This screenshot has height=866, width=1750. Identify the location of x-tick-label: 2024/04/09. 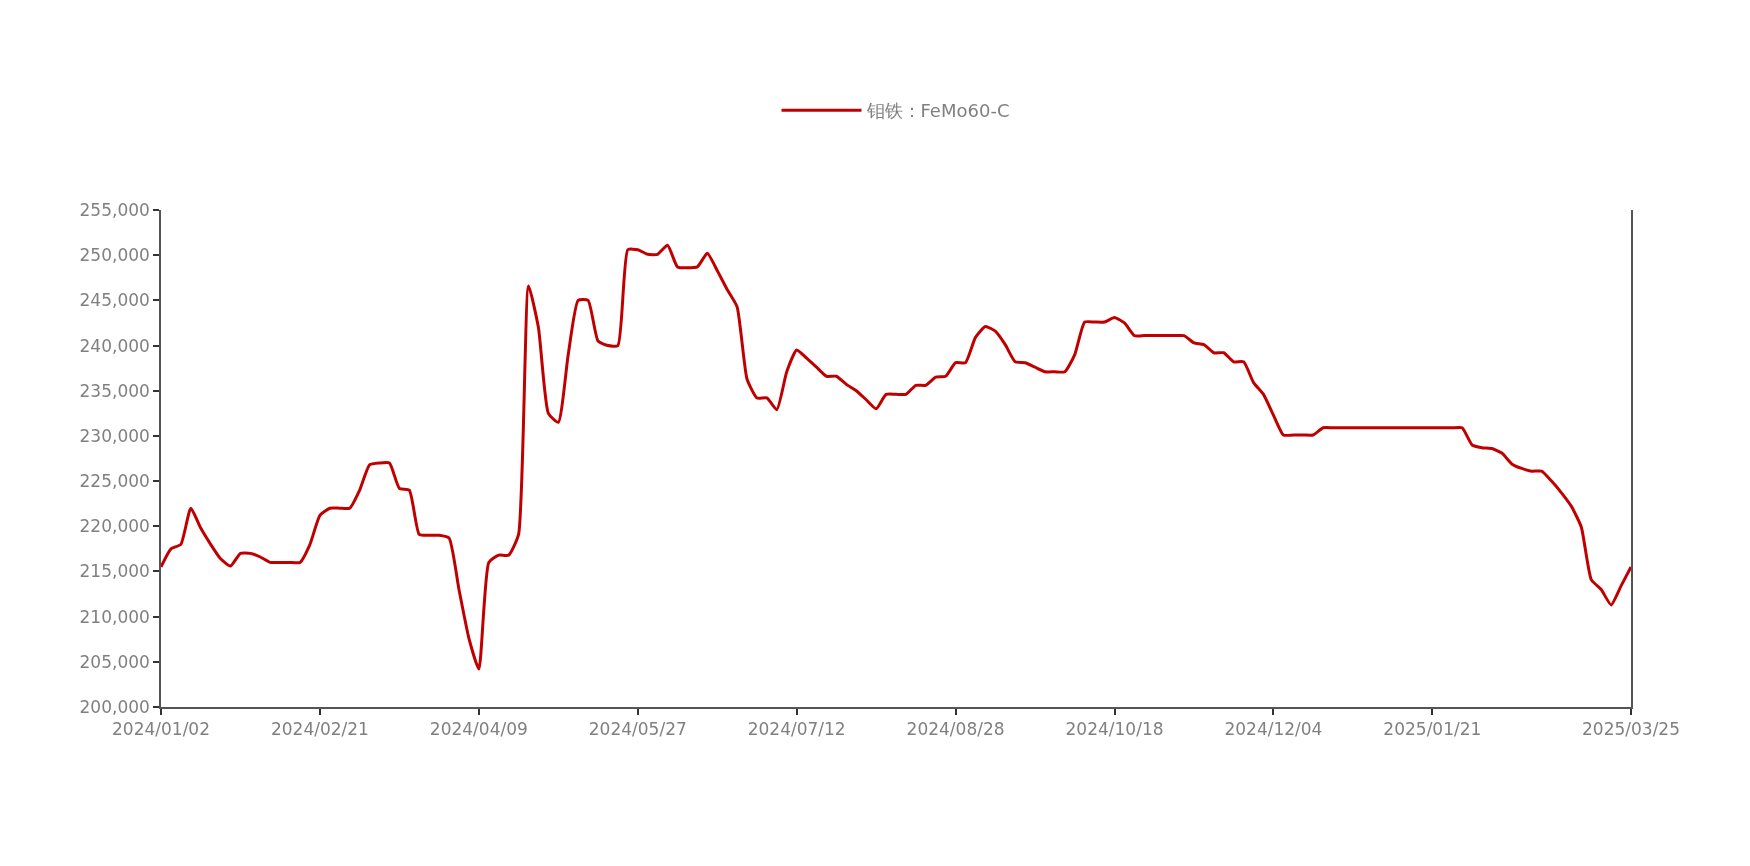
(478, 729).